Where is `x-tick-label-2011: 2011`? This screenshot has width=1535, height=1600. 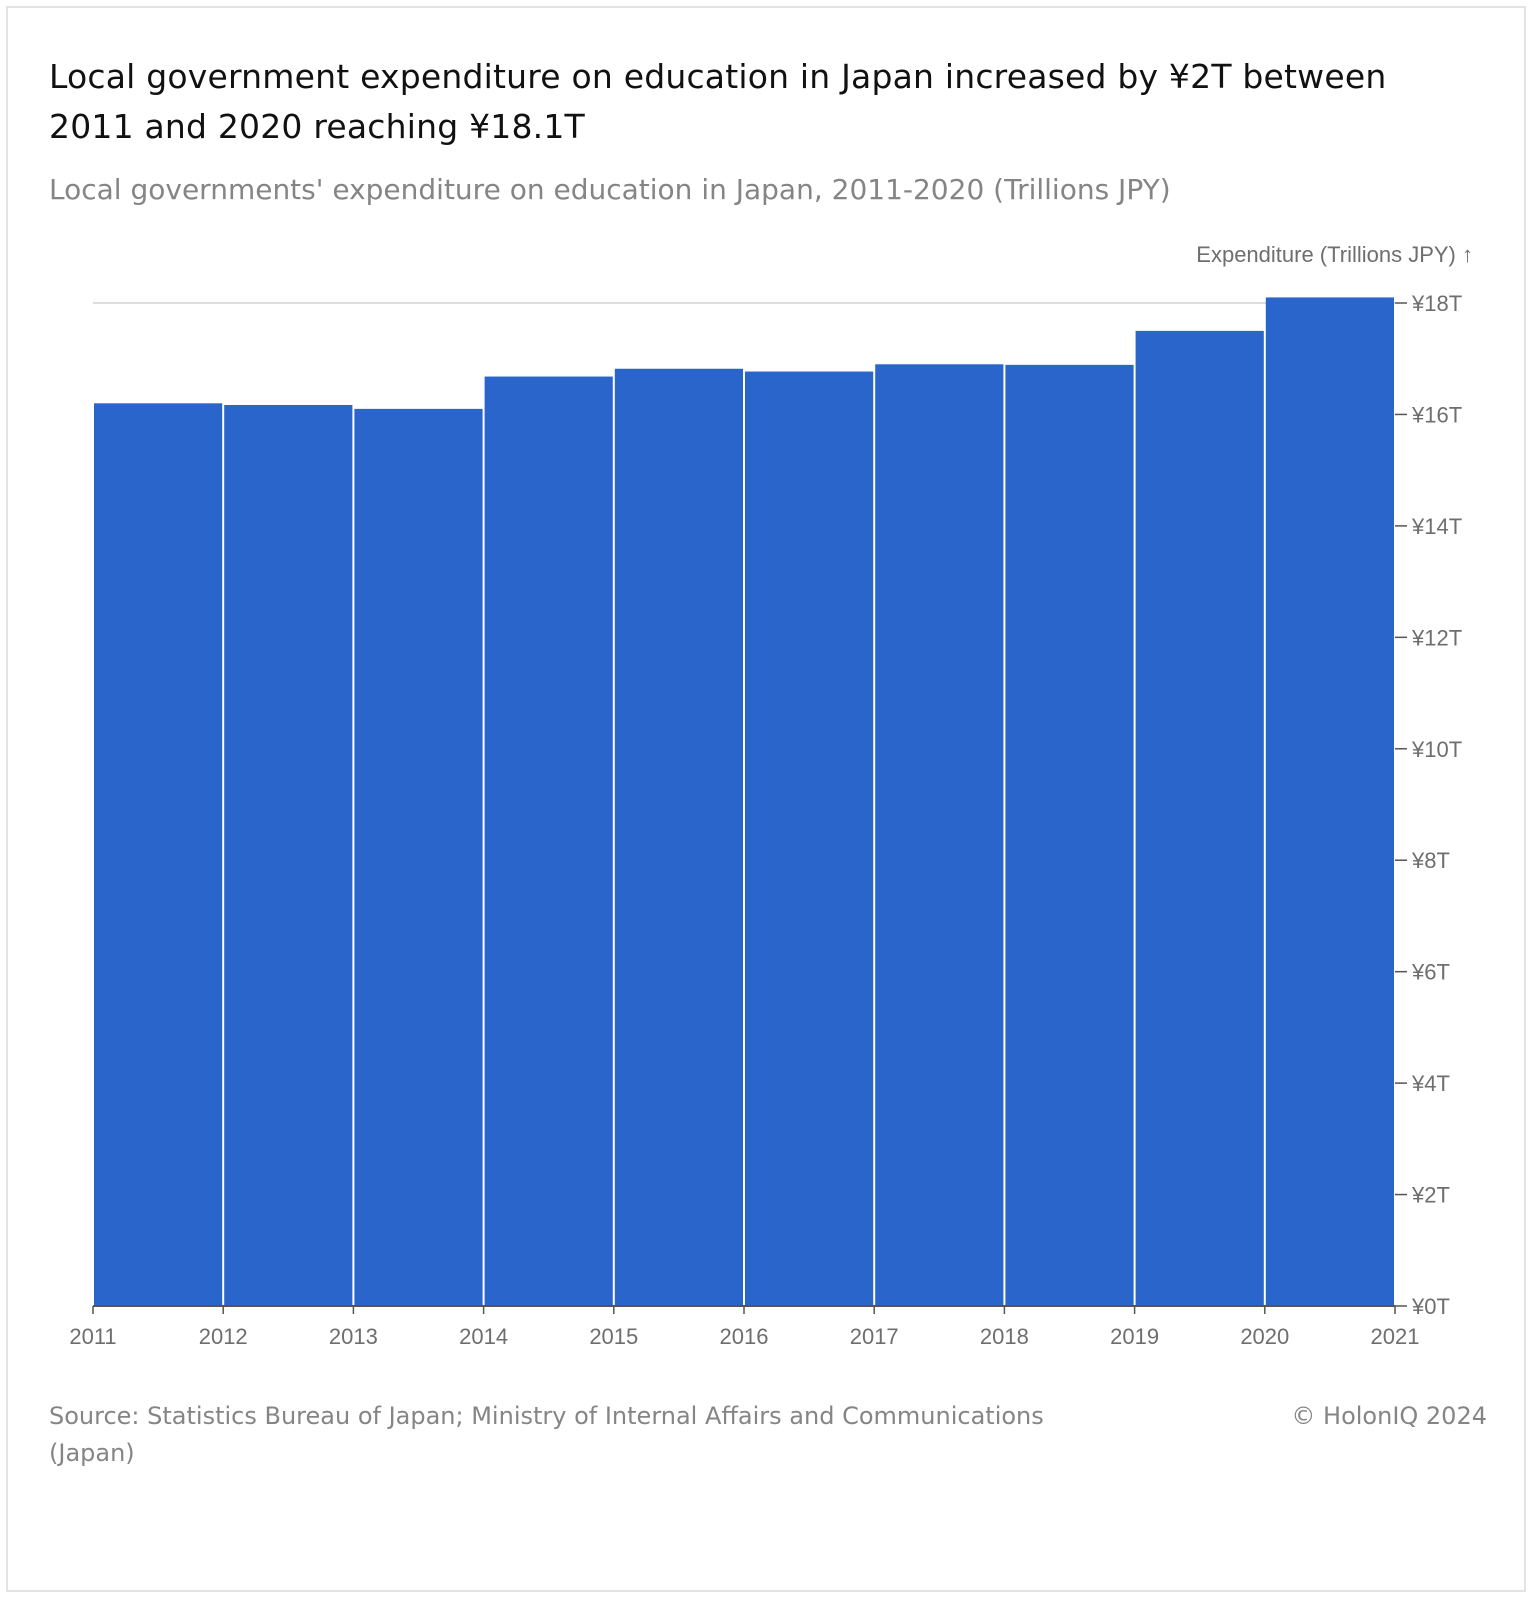 x-tick-label-2011: 2011 is located at coordinates (92, 1336).